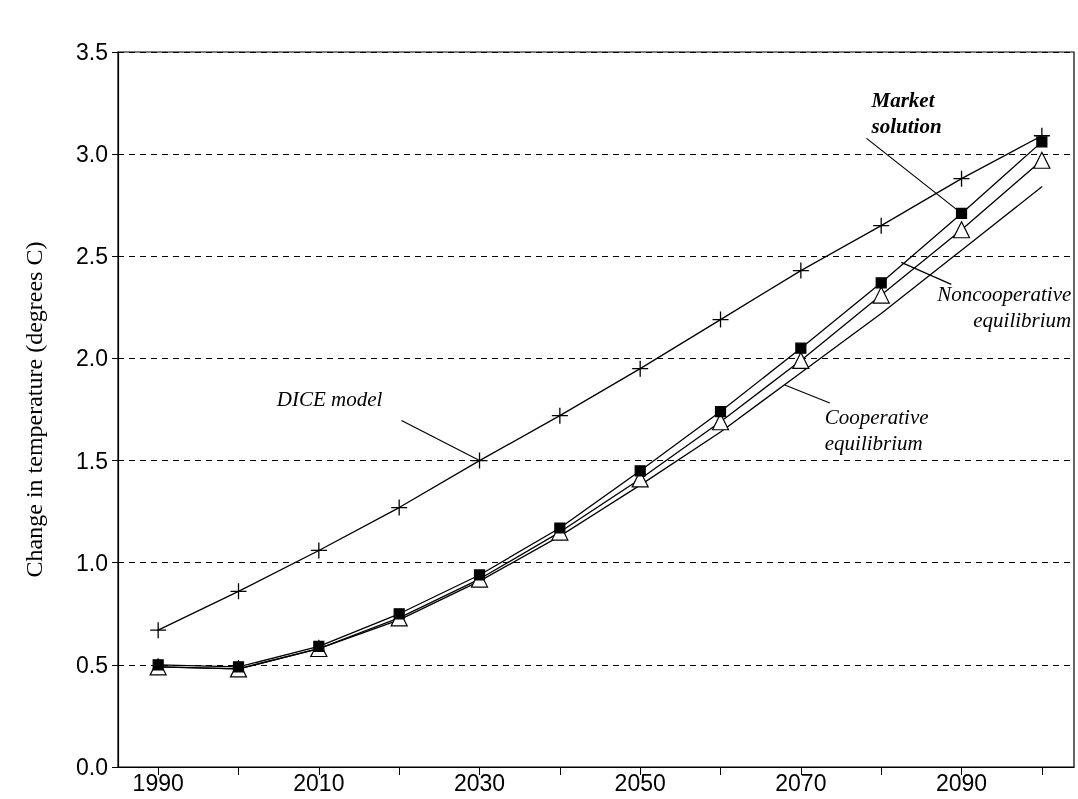 The width and height of the screenshot is (1078, 799). I want to click on y-tick-label: 0.5, so click(92, 664).